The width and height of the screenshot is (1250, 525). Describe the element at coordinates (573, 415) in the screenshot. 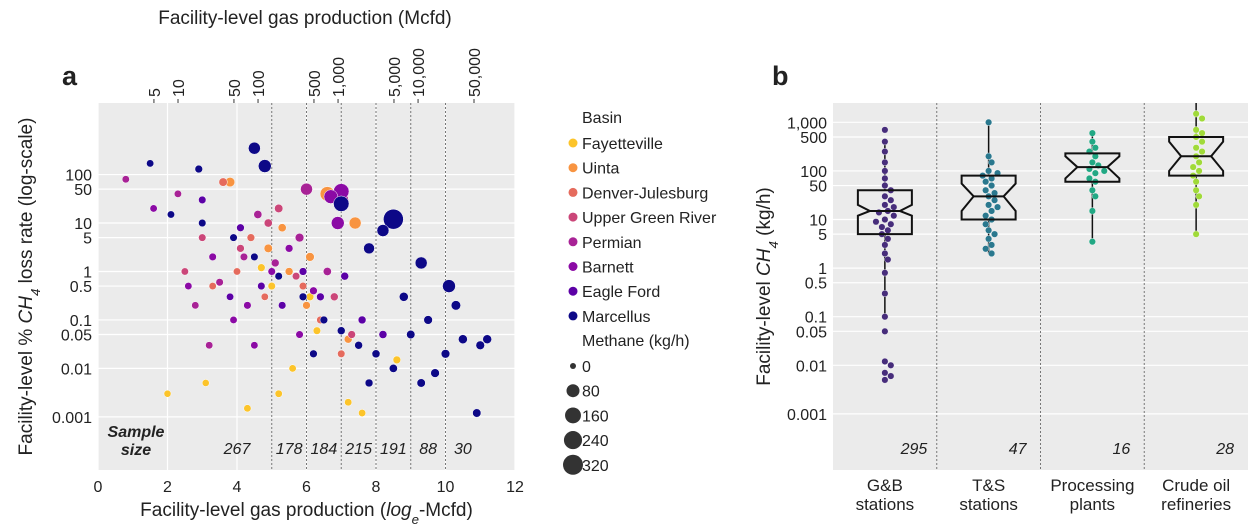

I see `legend-size-marker` at that location.